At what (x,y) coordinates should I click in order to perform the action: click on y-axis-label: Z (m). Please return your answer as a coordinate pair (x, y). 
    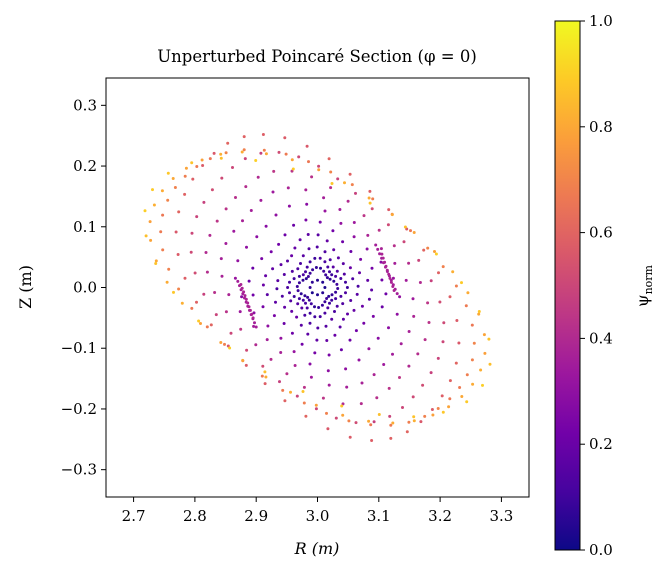
    Looking at the image, I should click on (25, 287).